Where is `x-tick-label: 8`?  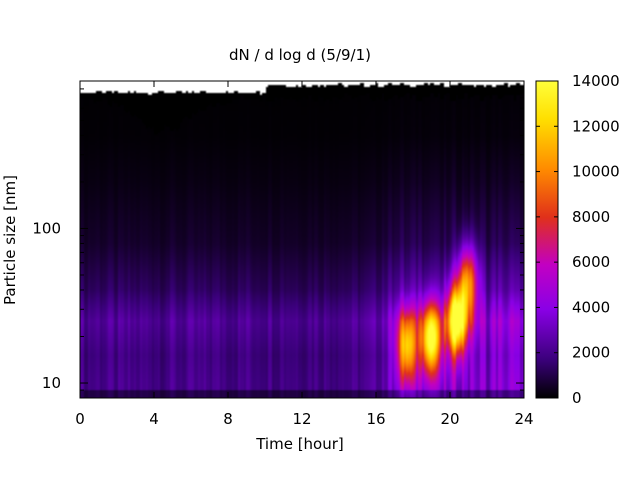
x-tick-label: 8 is located at coordinates (228, 419).